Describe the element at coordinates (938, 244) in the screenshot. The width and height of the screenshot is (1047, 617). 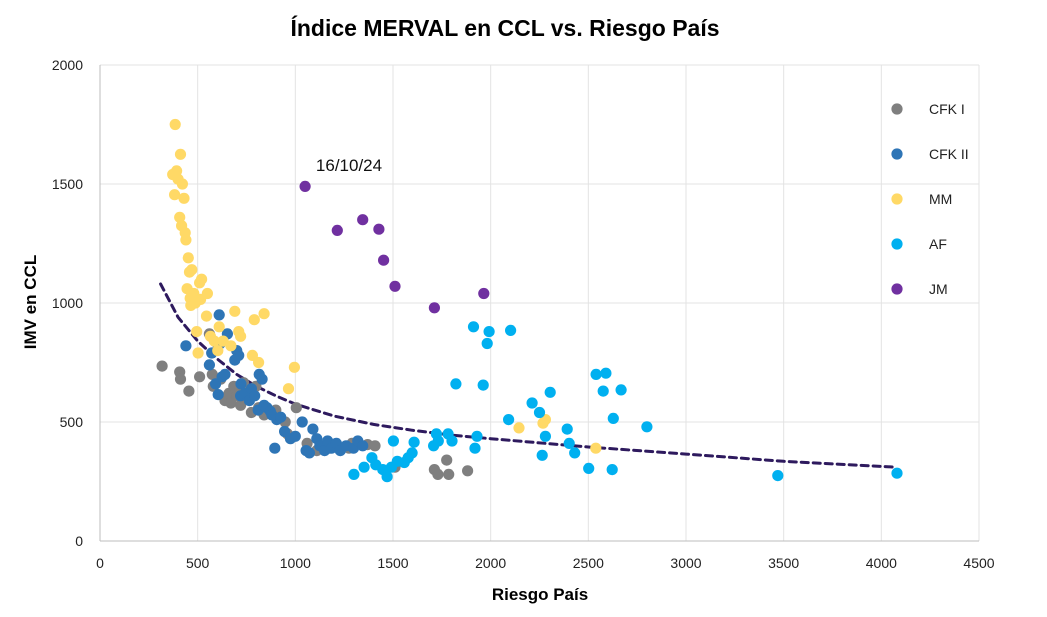
I see `legend-label-af: AF` at that location.